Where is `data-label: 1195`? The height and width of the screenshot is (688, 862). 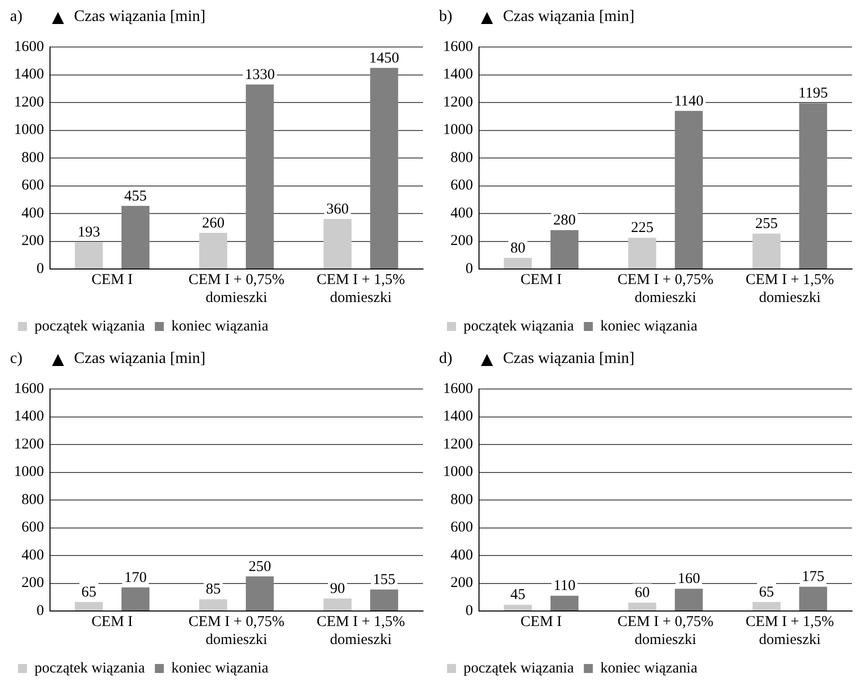
data-label: 1195 is located at coordinates (813, 94).